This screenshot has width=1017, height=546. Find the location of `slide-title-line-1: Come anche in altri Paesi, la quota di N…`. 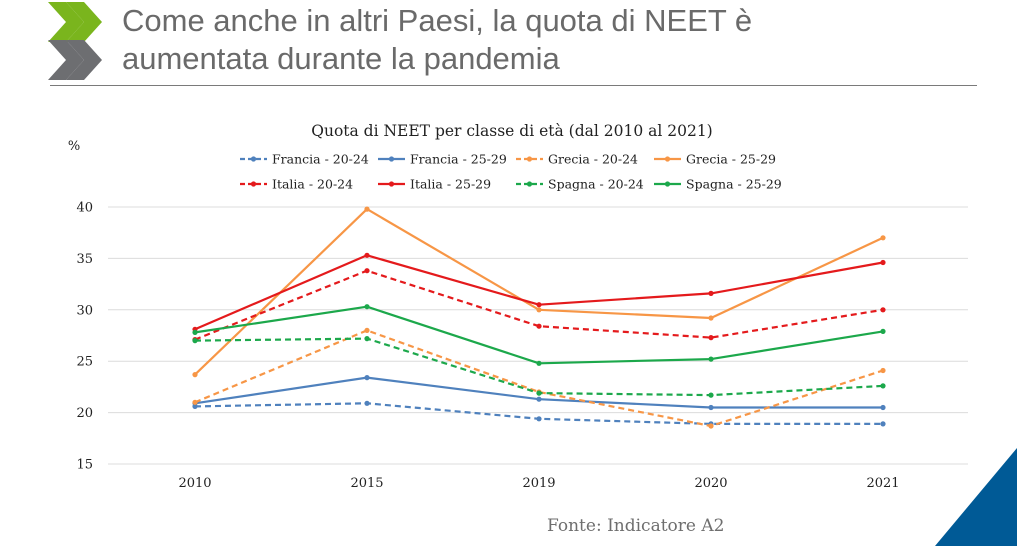

slide-title-line-1: Come anche in altri Paesi, la quota di N… is located at coordinates (437, 20).